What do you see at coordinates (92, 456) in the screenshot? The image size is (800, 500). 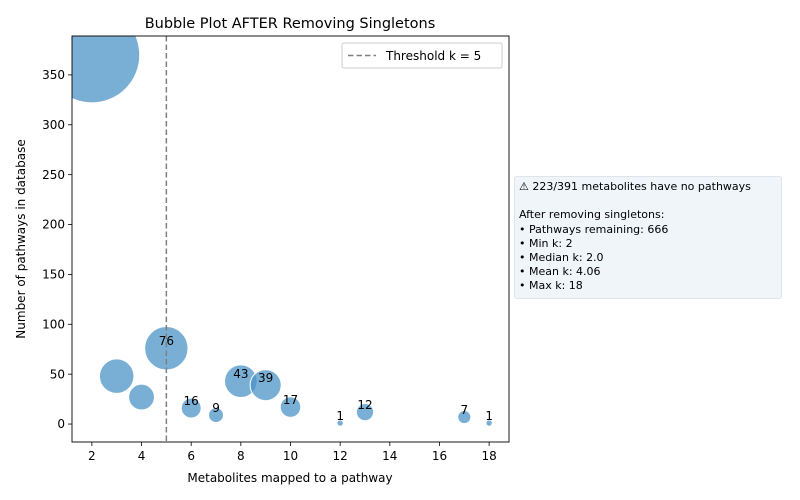 I see `x-tick-label: 2` at bounding box center [92, 456].